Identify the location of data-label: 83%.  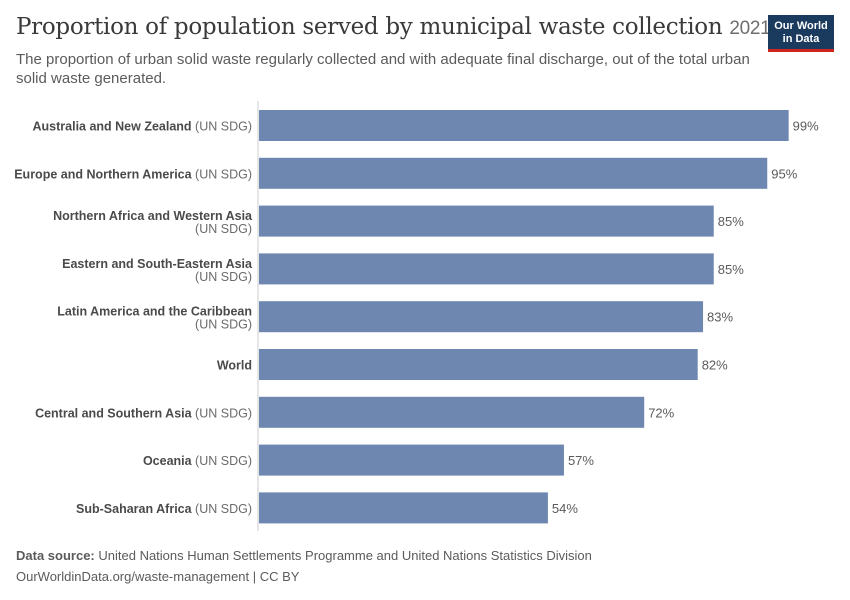
(720, 317).